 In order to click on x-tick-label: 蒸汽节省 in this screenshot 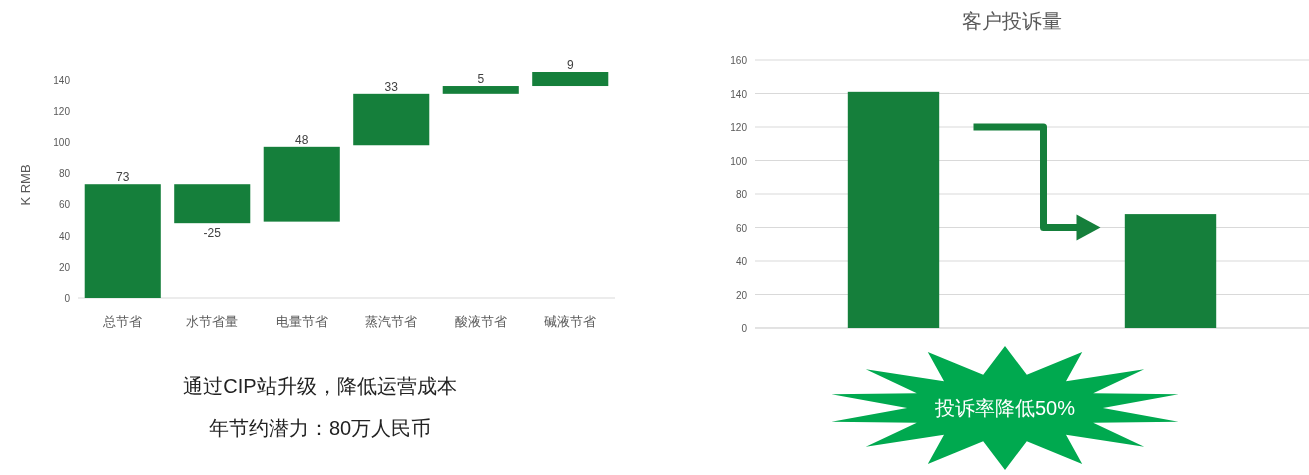, I will do `click(391, 321)`.